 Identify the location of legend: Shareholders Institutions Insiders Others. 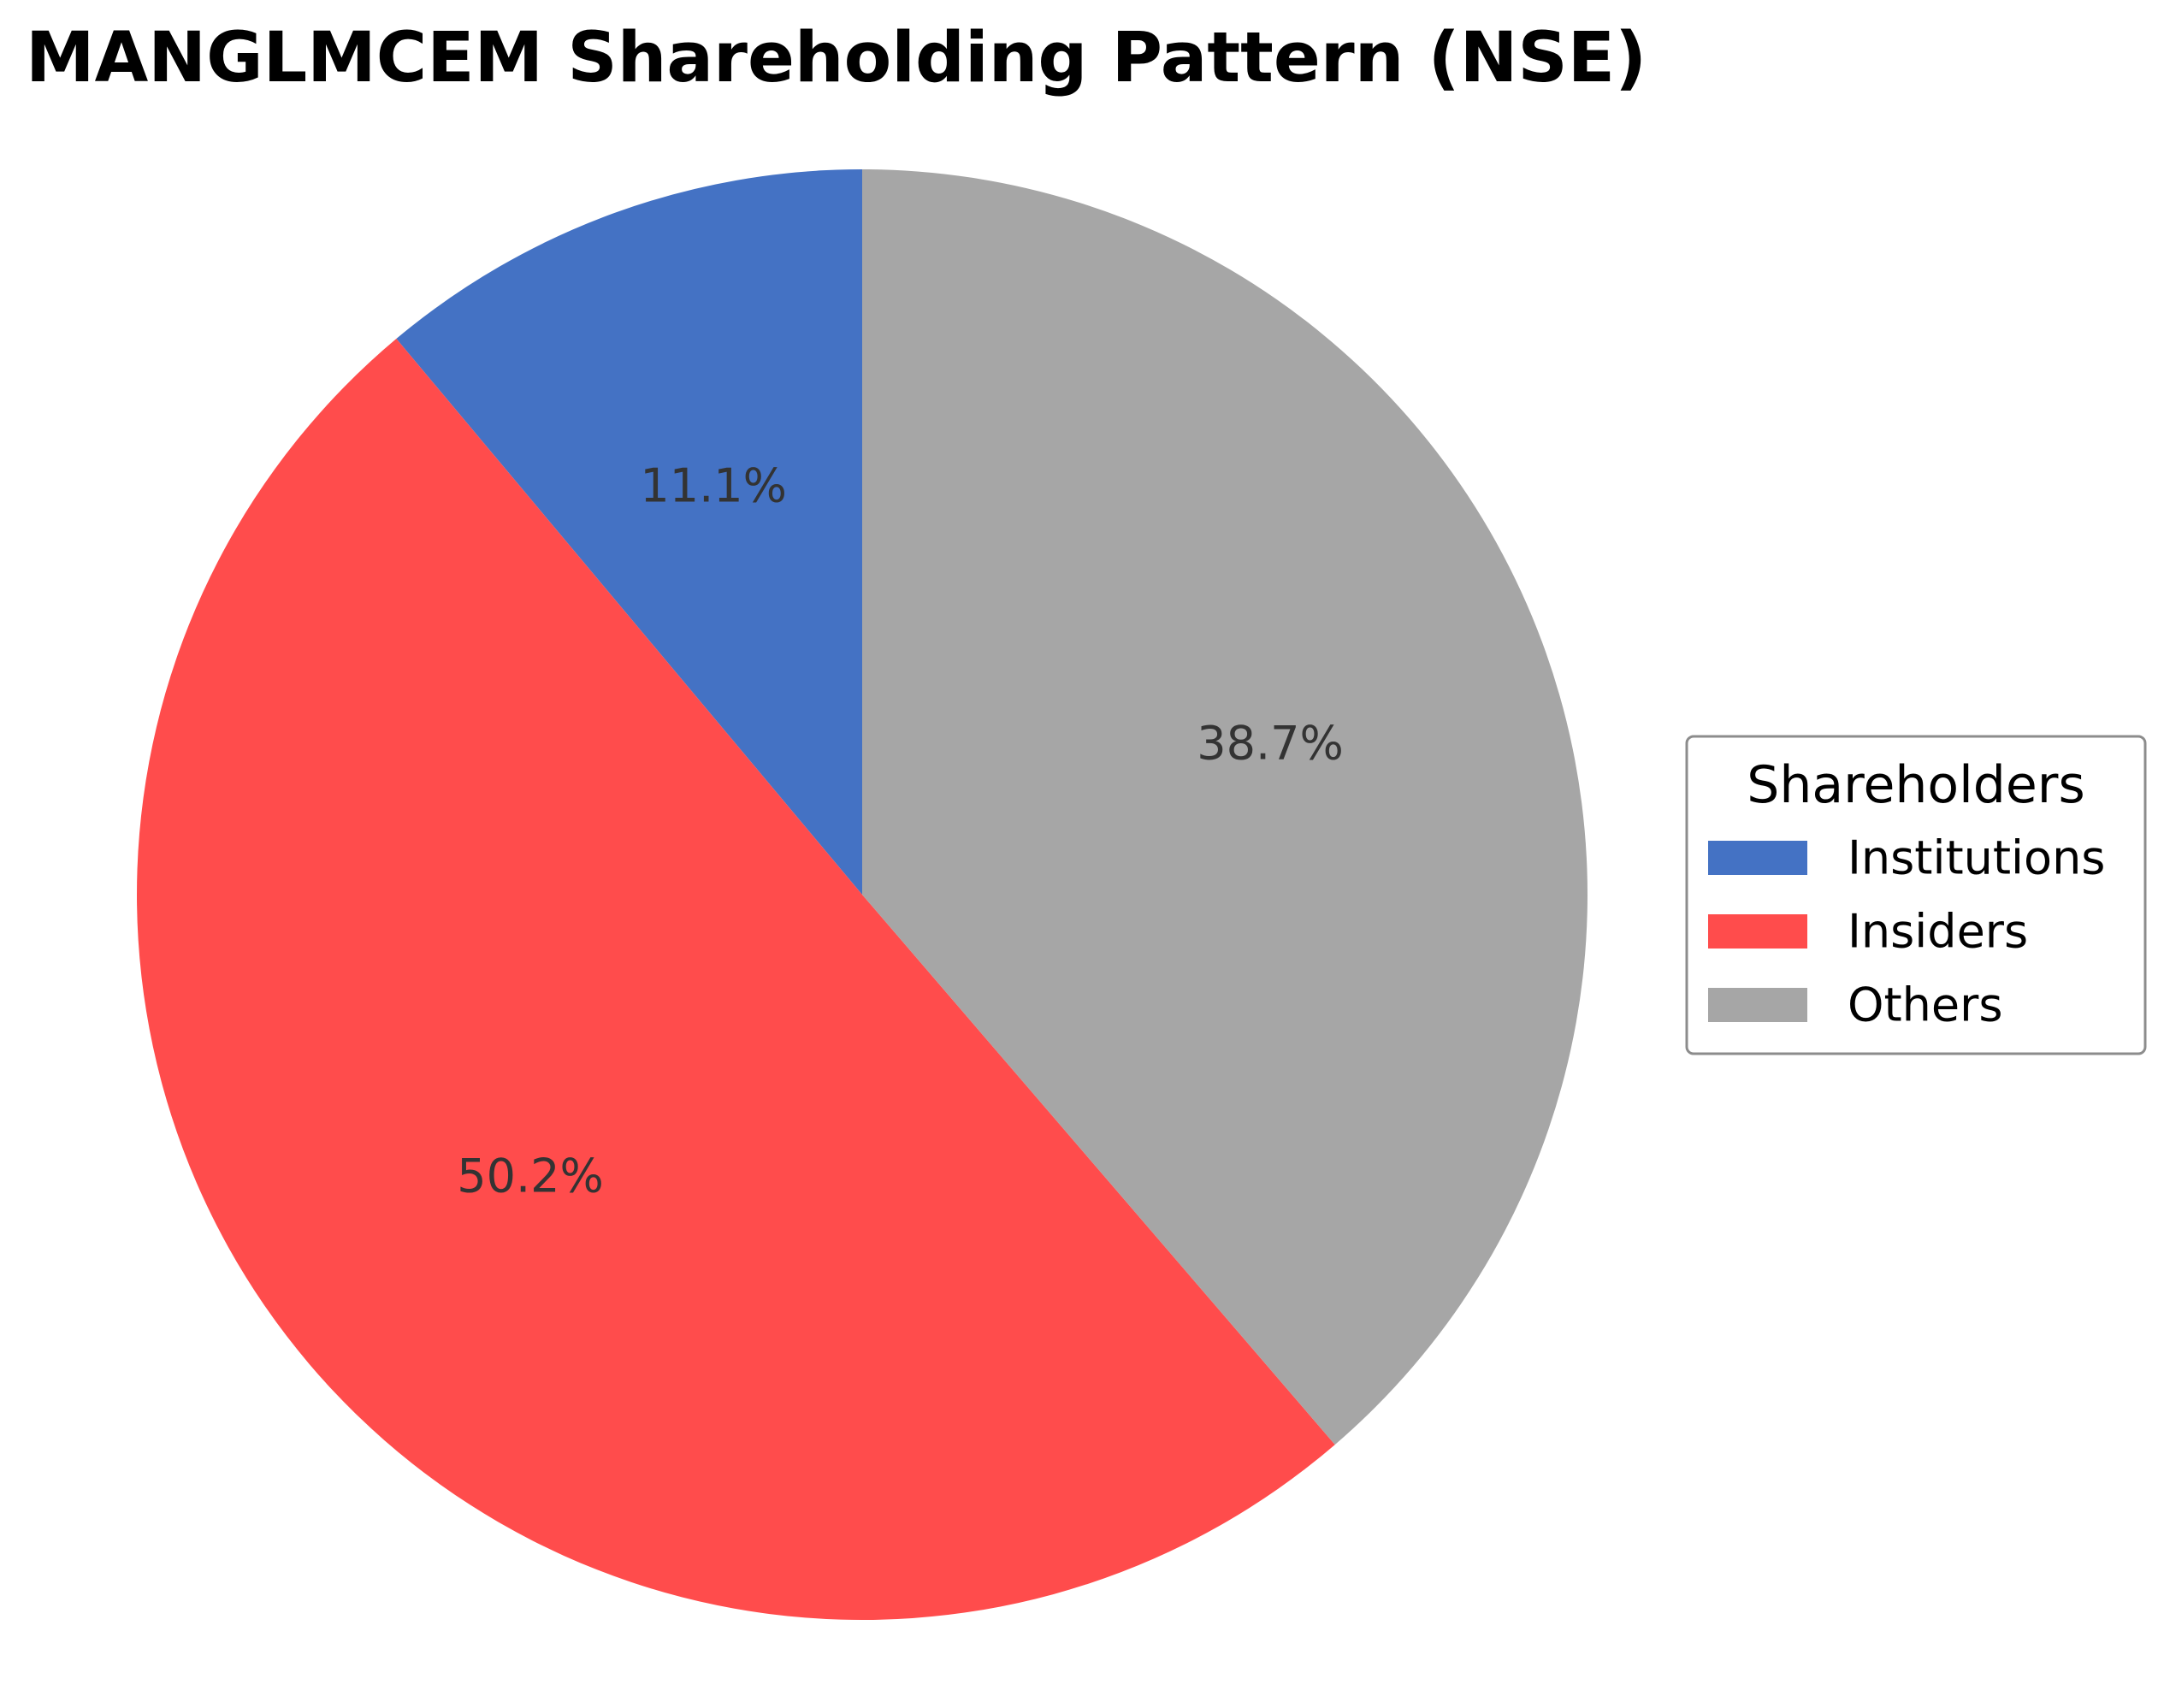
(1916, 895).